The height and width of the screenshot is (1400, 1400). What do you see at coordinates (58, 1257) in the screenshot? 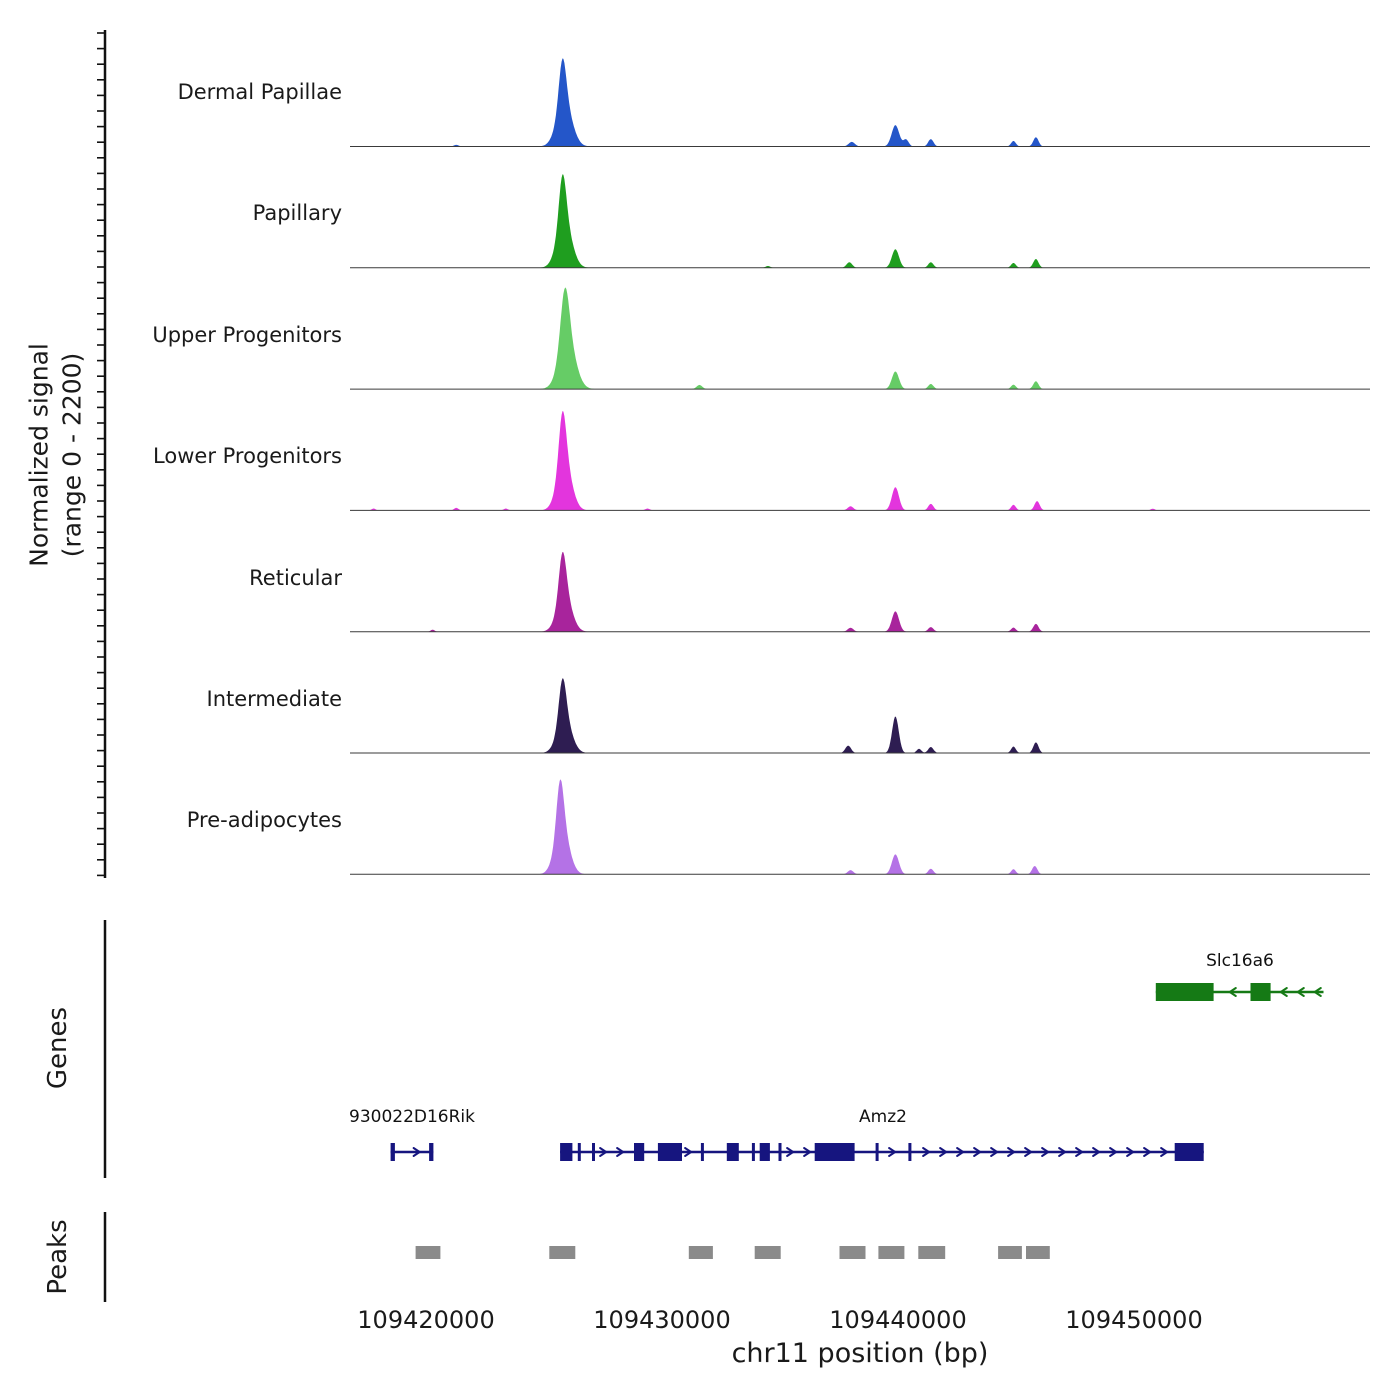
I see `peaks-section-label: Peaks` at bounding box center [58, 1257].